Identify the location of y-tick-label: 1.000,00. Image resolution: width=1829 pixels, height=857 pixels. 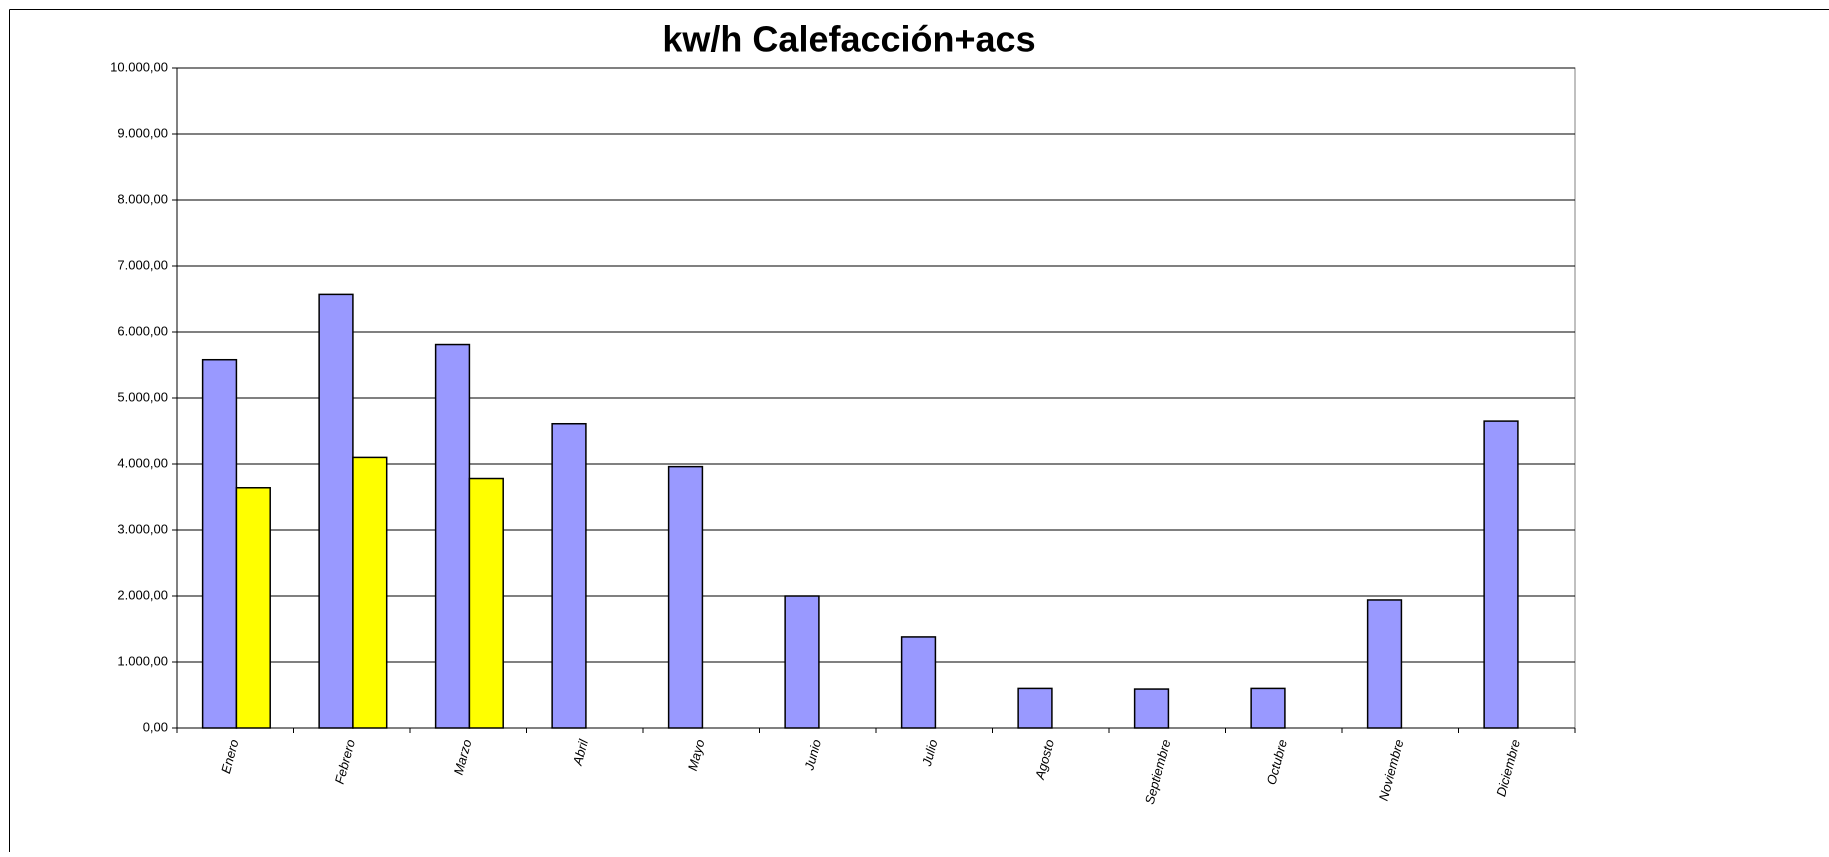
(142, 660).